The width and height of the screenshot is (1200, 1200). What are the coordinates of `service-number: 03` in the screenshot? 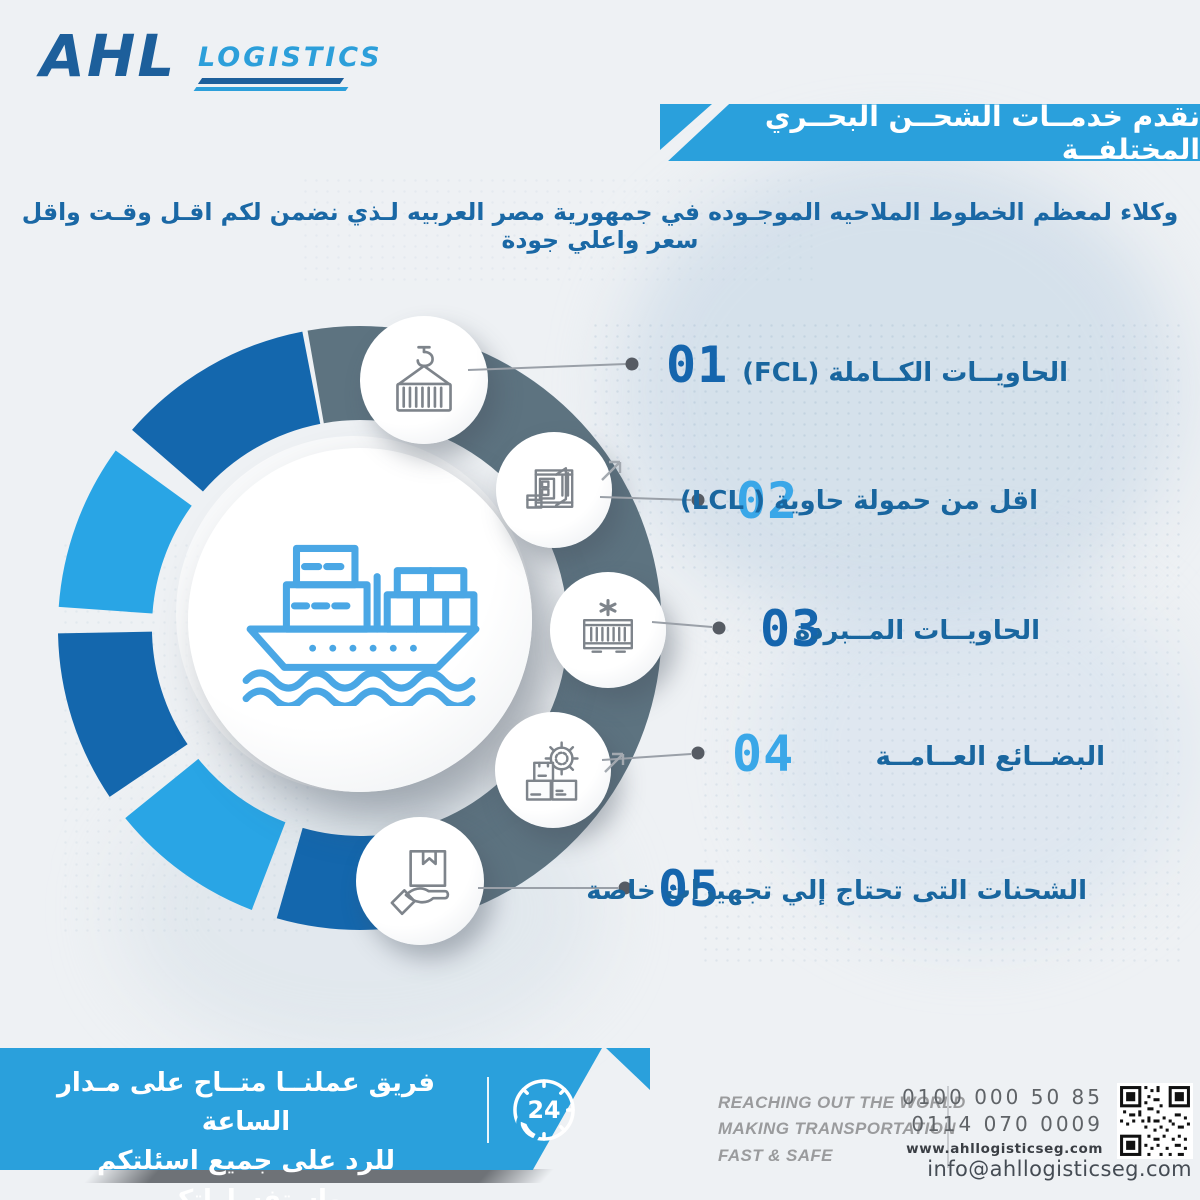 It's located at (791, 629).